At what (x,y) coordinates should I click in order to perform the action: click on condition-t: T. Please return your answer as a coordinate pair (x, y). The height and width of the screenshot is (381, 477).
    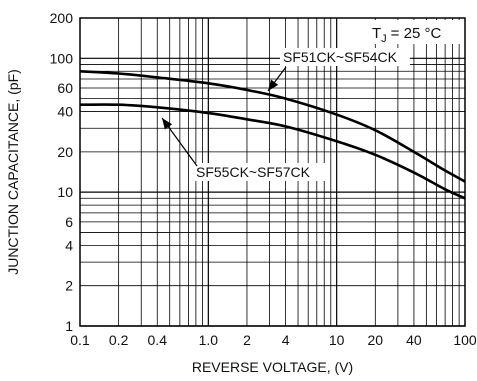
    Looking at the image, I should click on (376, 33).